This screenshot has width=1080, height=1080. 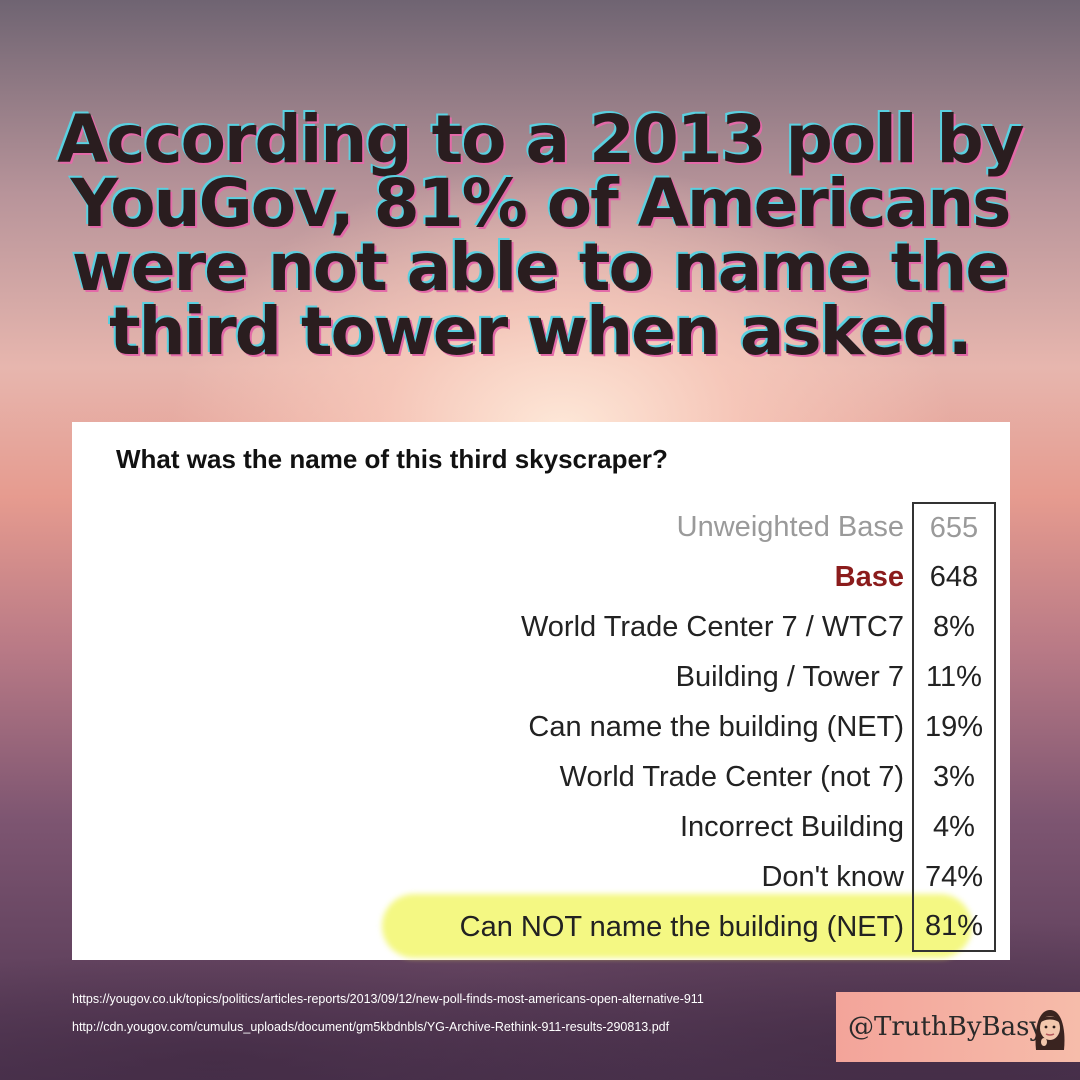 I want to click on row-value: 74%, so click(x=954, y=877).